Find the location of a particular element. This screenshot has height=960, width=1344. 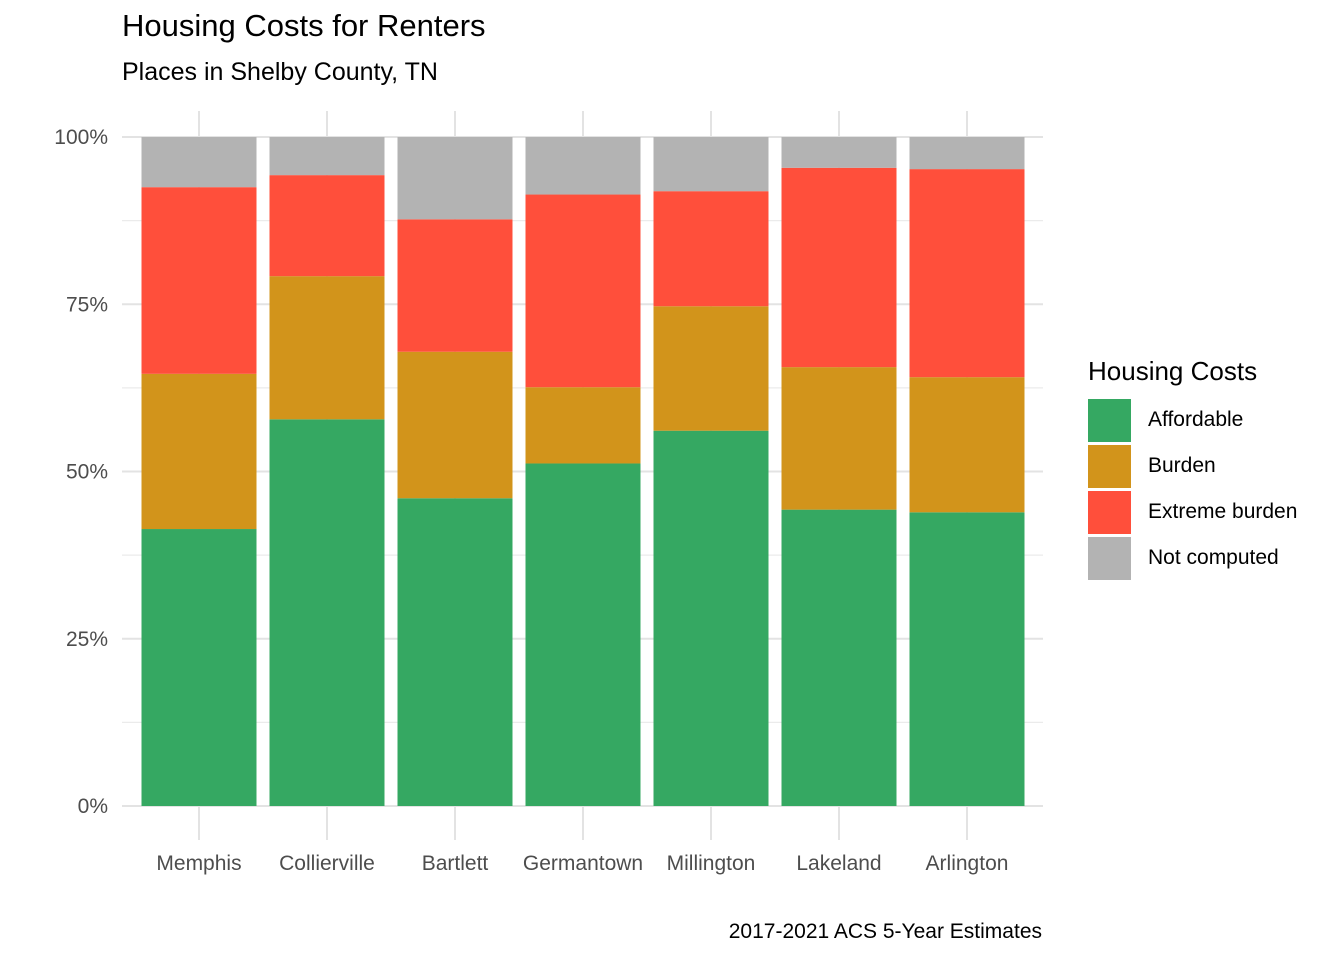

legend-item-affordable: Affordable is located at coordinates (1192, 420).